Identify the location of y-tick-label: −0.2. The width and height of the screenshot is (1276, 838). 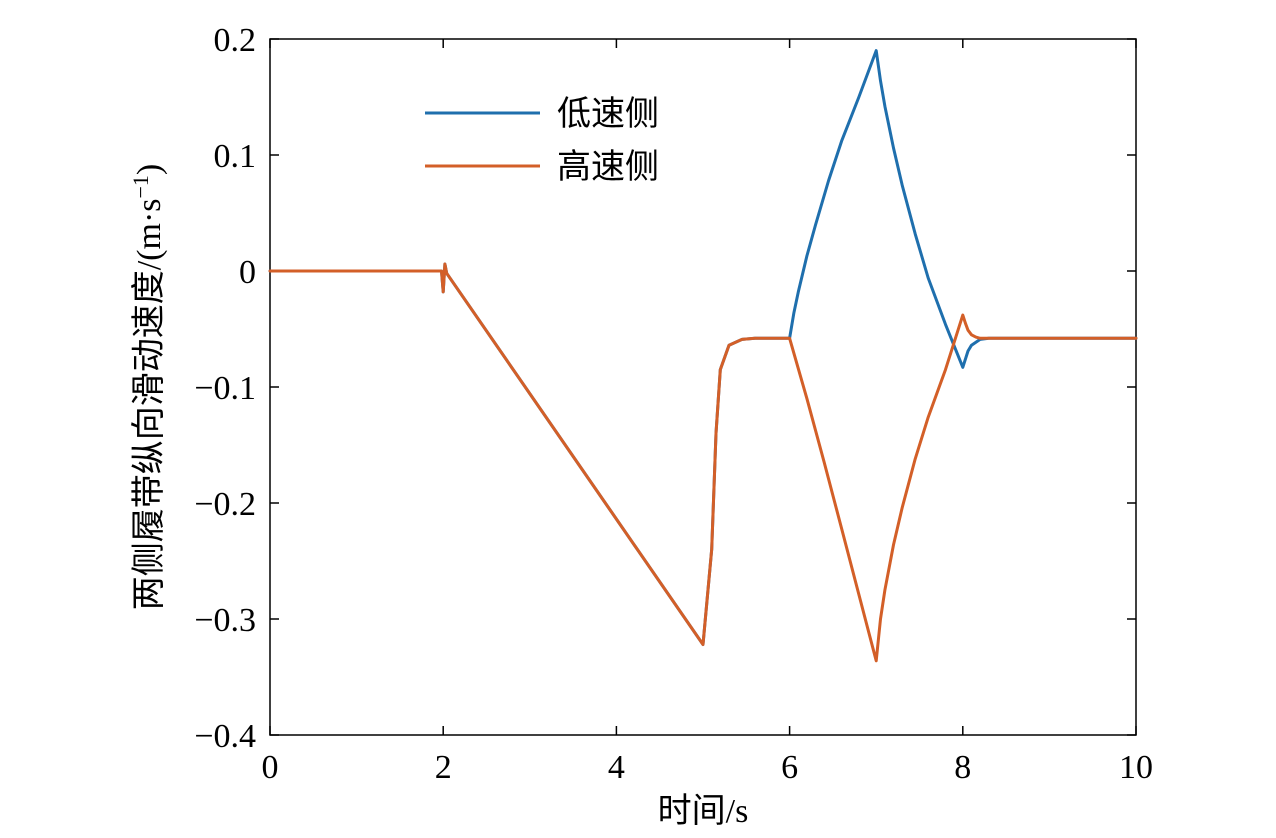
(225, 504).